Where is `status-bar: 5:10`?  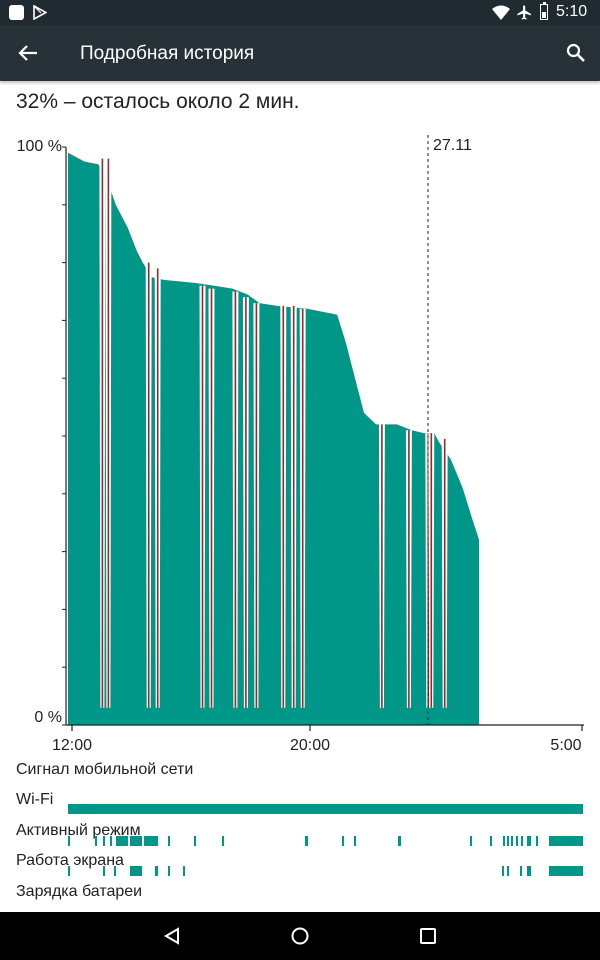
status-bar: 5:10 is located at coordinates (300, 12).